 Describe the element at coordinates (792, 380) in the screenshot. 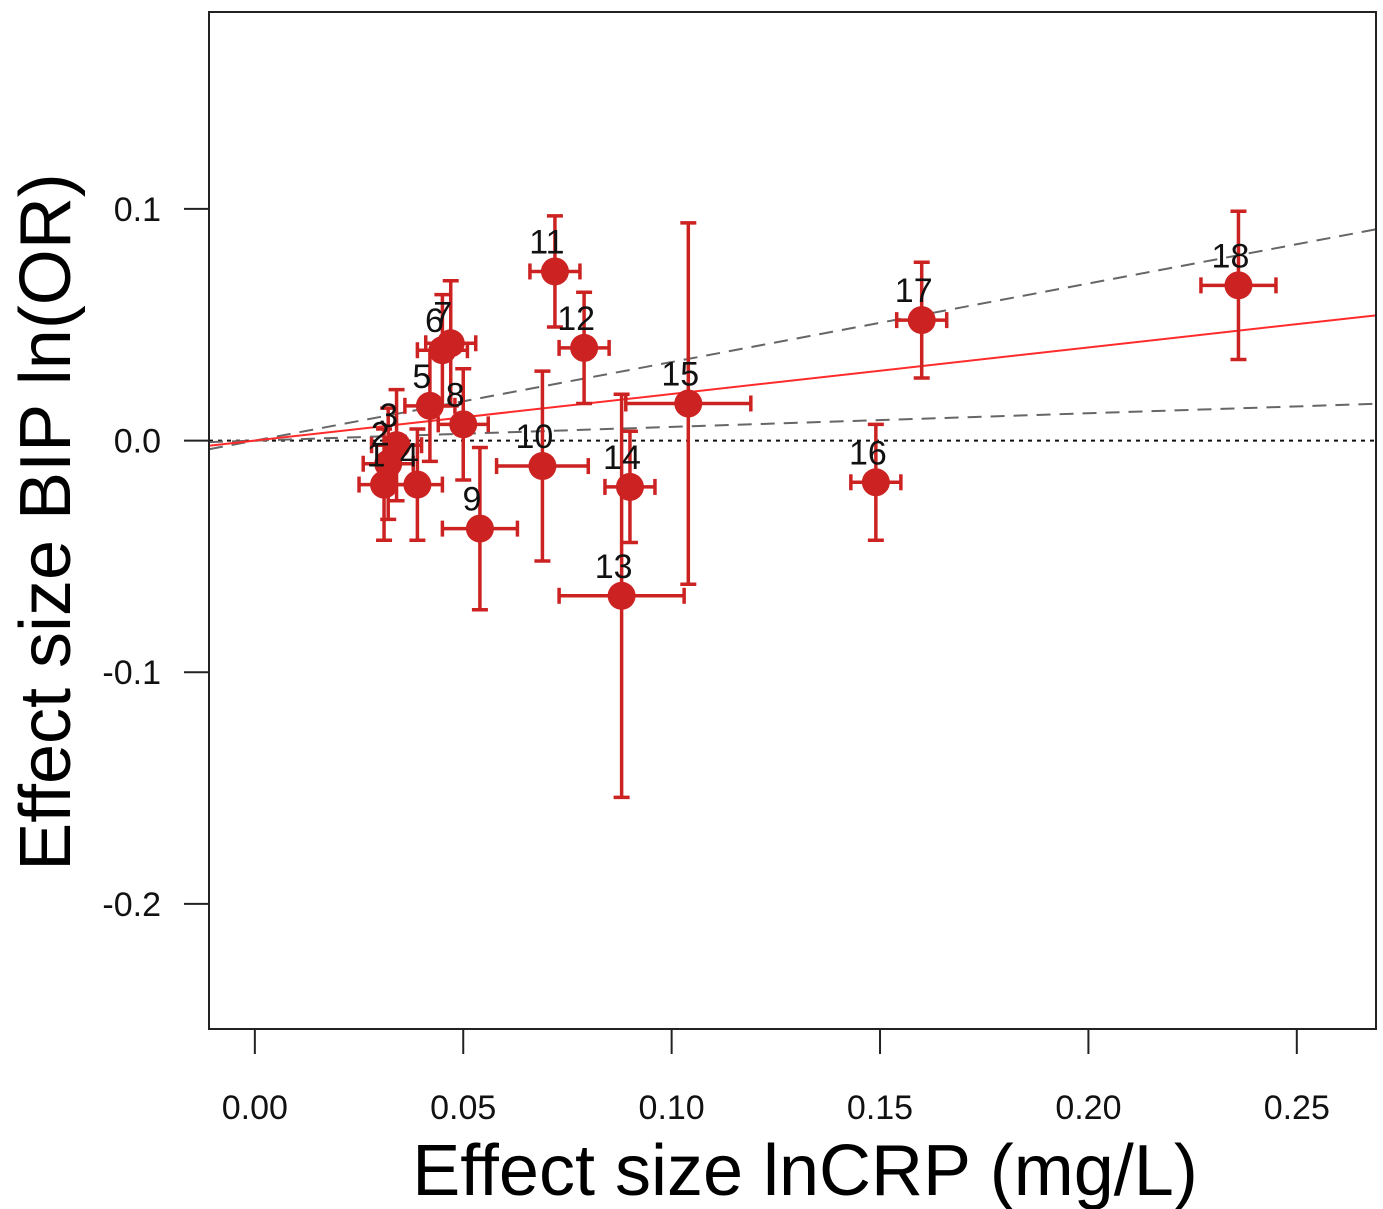

I see `fit-line` at that location.